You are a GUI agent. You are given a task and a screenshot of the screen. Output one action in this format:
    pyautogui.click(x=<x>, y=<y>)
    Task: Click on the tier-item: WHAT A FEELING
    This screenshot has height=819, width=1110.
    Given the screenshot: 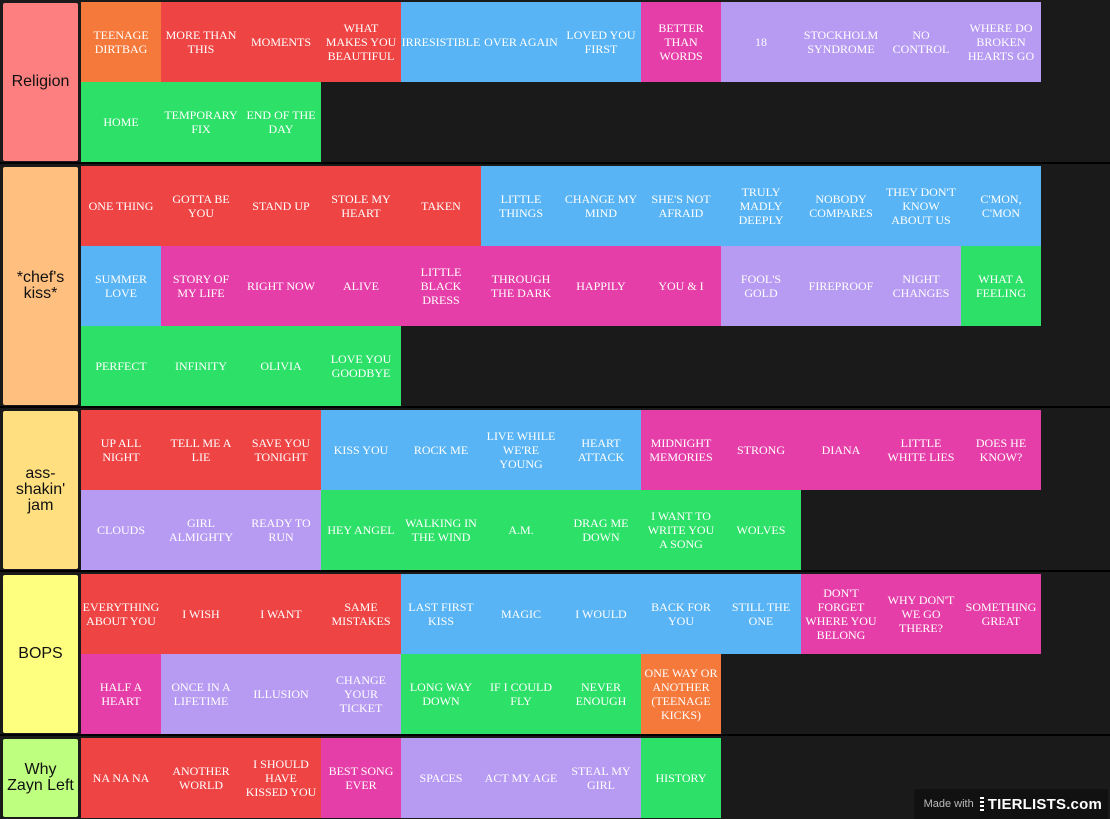 What is the action you would take?
    pyautogui.click(x=1001, y=286)
    